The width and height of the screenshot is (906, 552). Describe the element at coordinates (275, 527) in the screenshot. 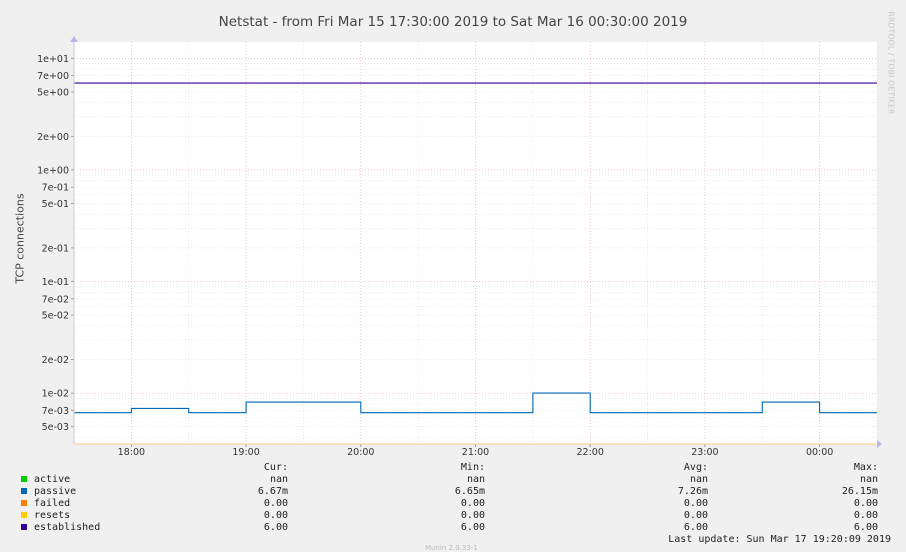

I see `legend-value-cur: 6.00` at that location.